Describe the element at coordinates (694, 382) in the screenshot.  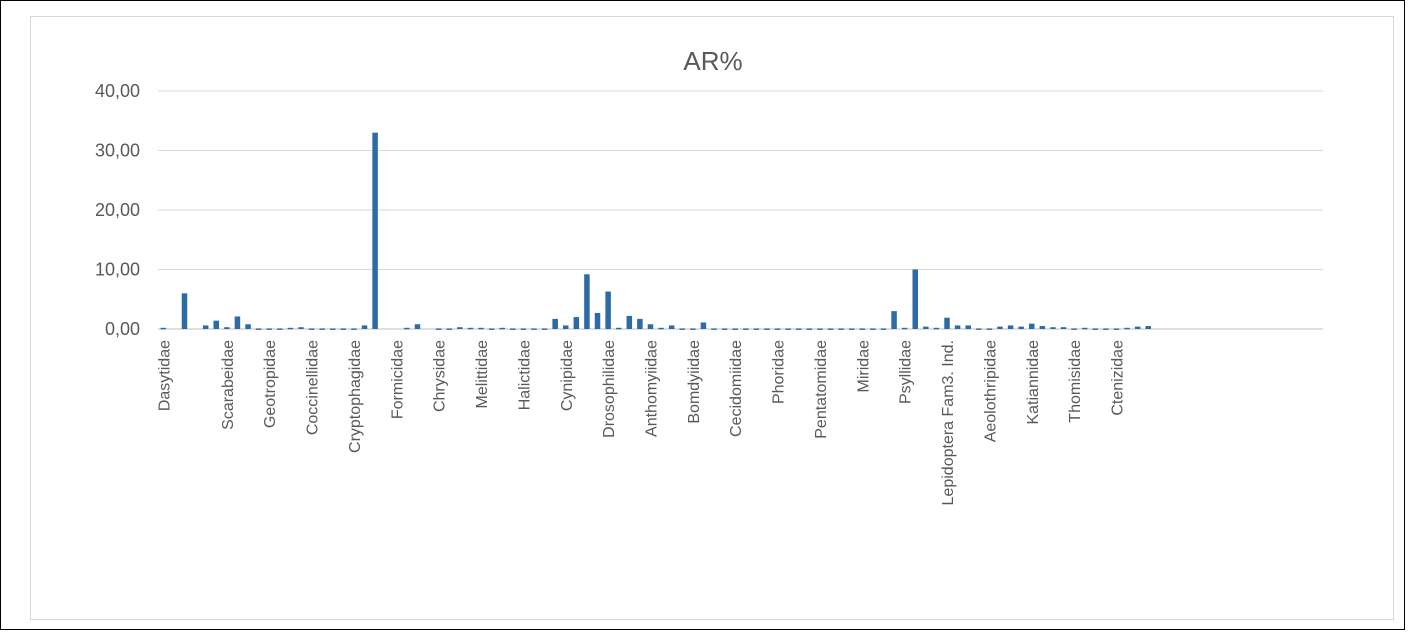
I see `x-tick-label: Bomdyiidae` at that location.